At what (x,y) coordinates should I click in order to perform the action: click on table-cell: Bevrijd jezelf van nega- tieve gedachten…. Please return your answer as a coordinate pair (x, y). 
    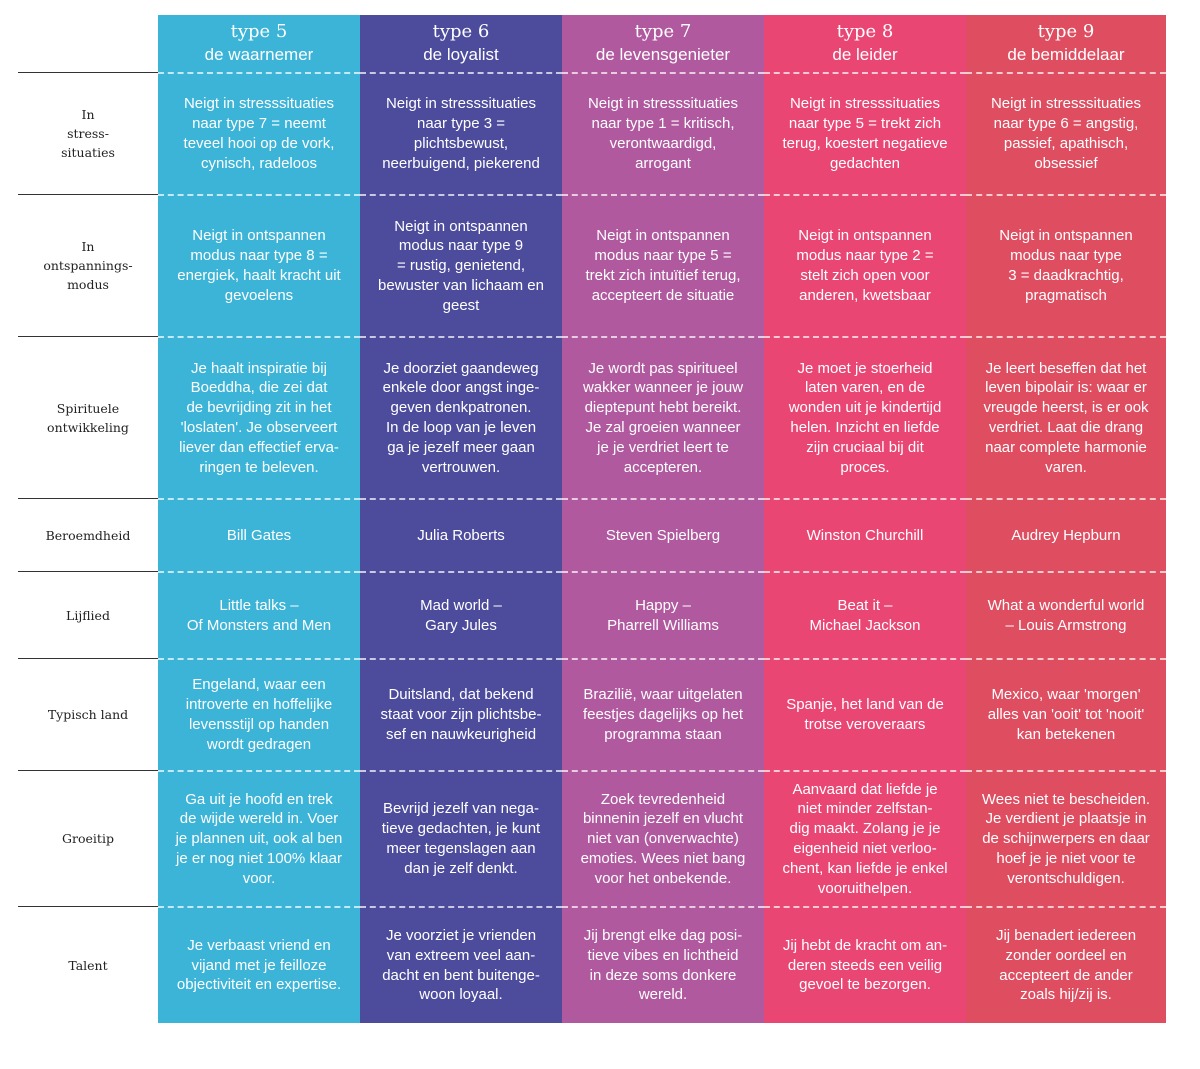
    Looking at the image, I should click on (461, 838).